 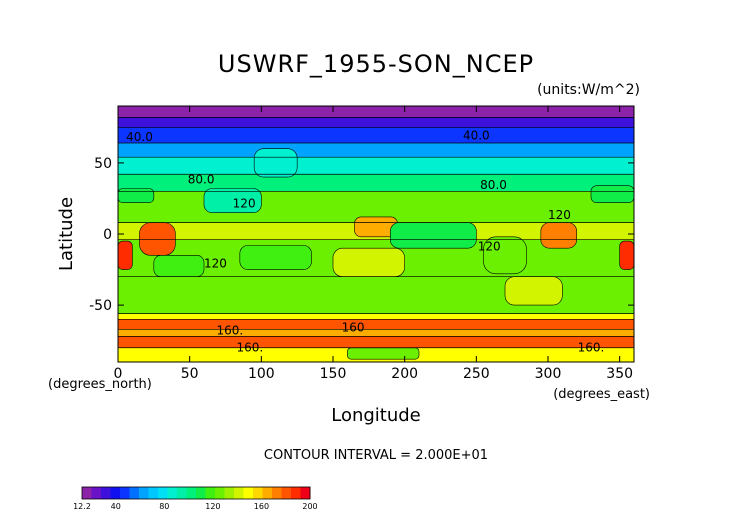 What do you see at coordinates (107, 235) in the screenshot?
I see `y-tick-label: 0` at bounding box center [107, 235].